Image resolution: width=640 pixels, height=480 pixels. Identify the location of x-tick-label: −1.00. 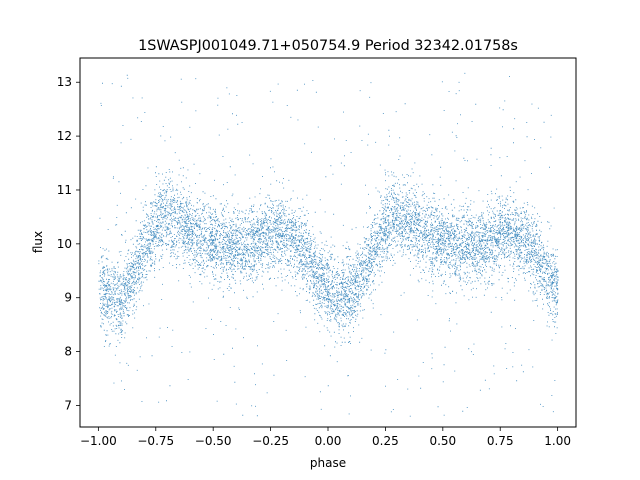
(98, 441).